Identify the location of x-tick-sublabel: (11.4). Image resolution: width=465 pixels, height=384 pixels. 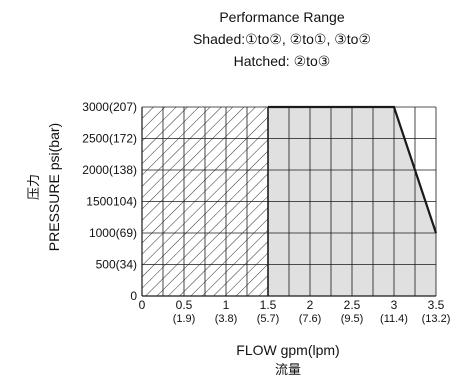
(394, 319).